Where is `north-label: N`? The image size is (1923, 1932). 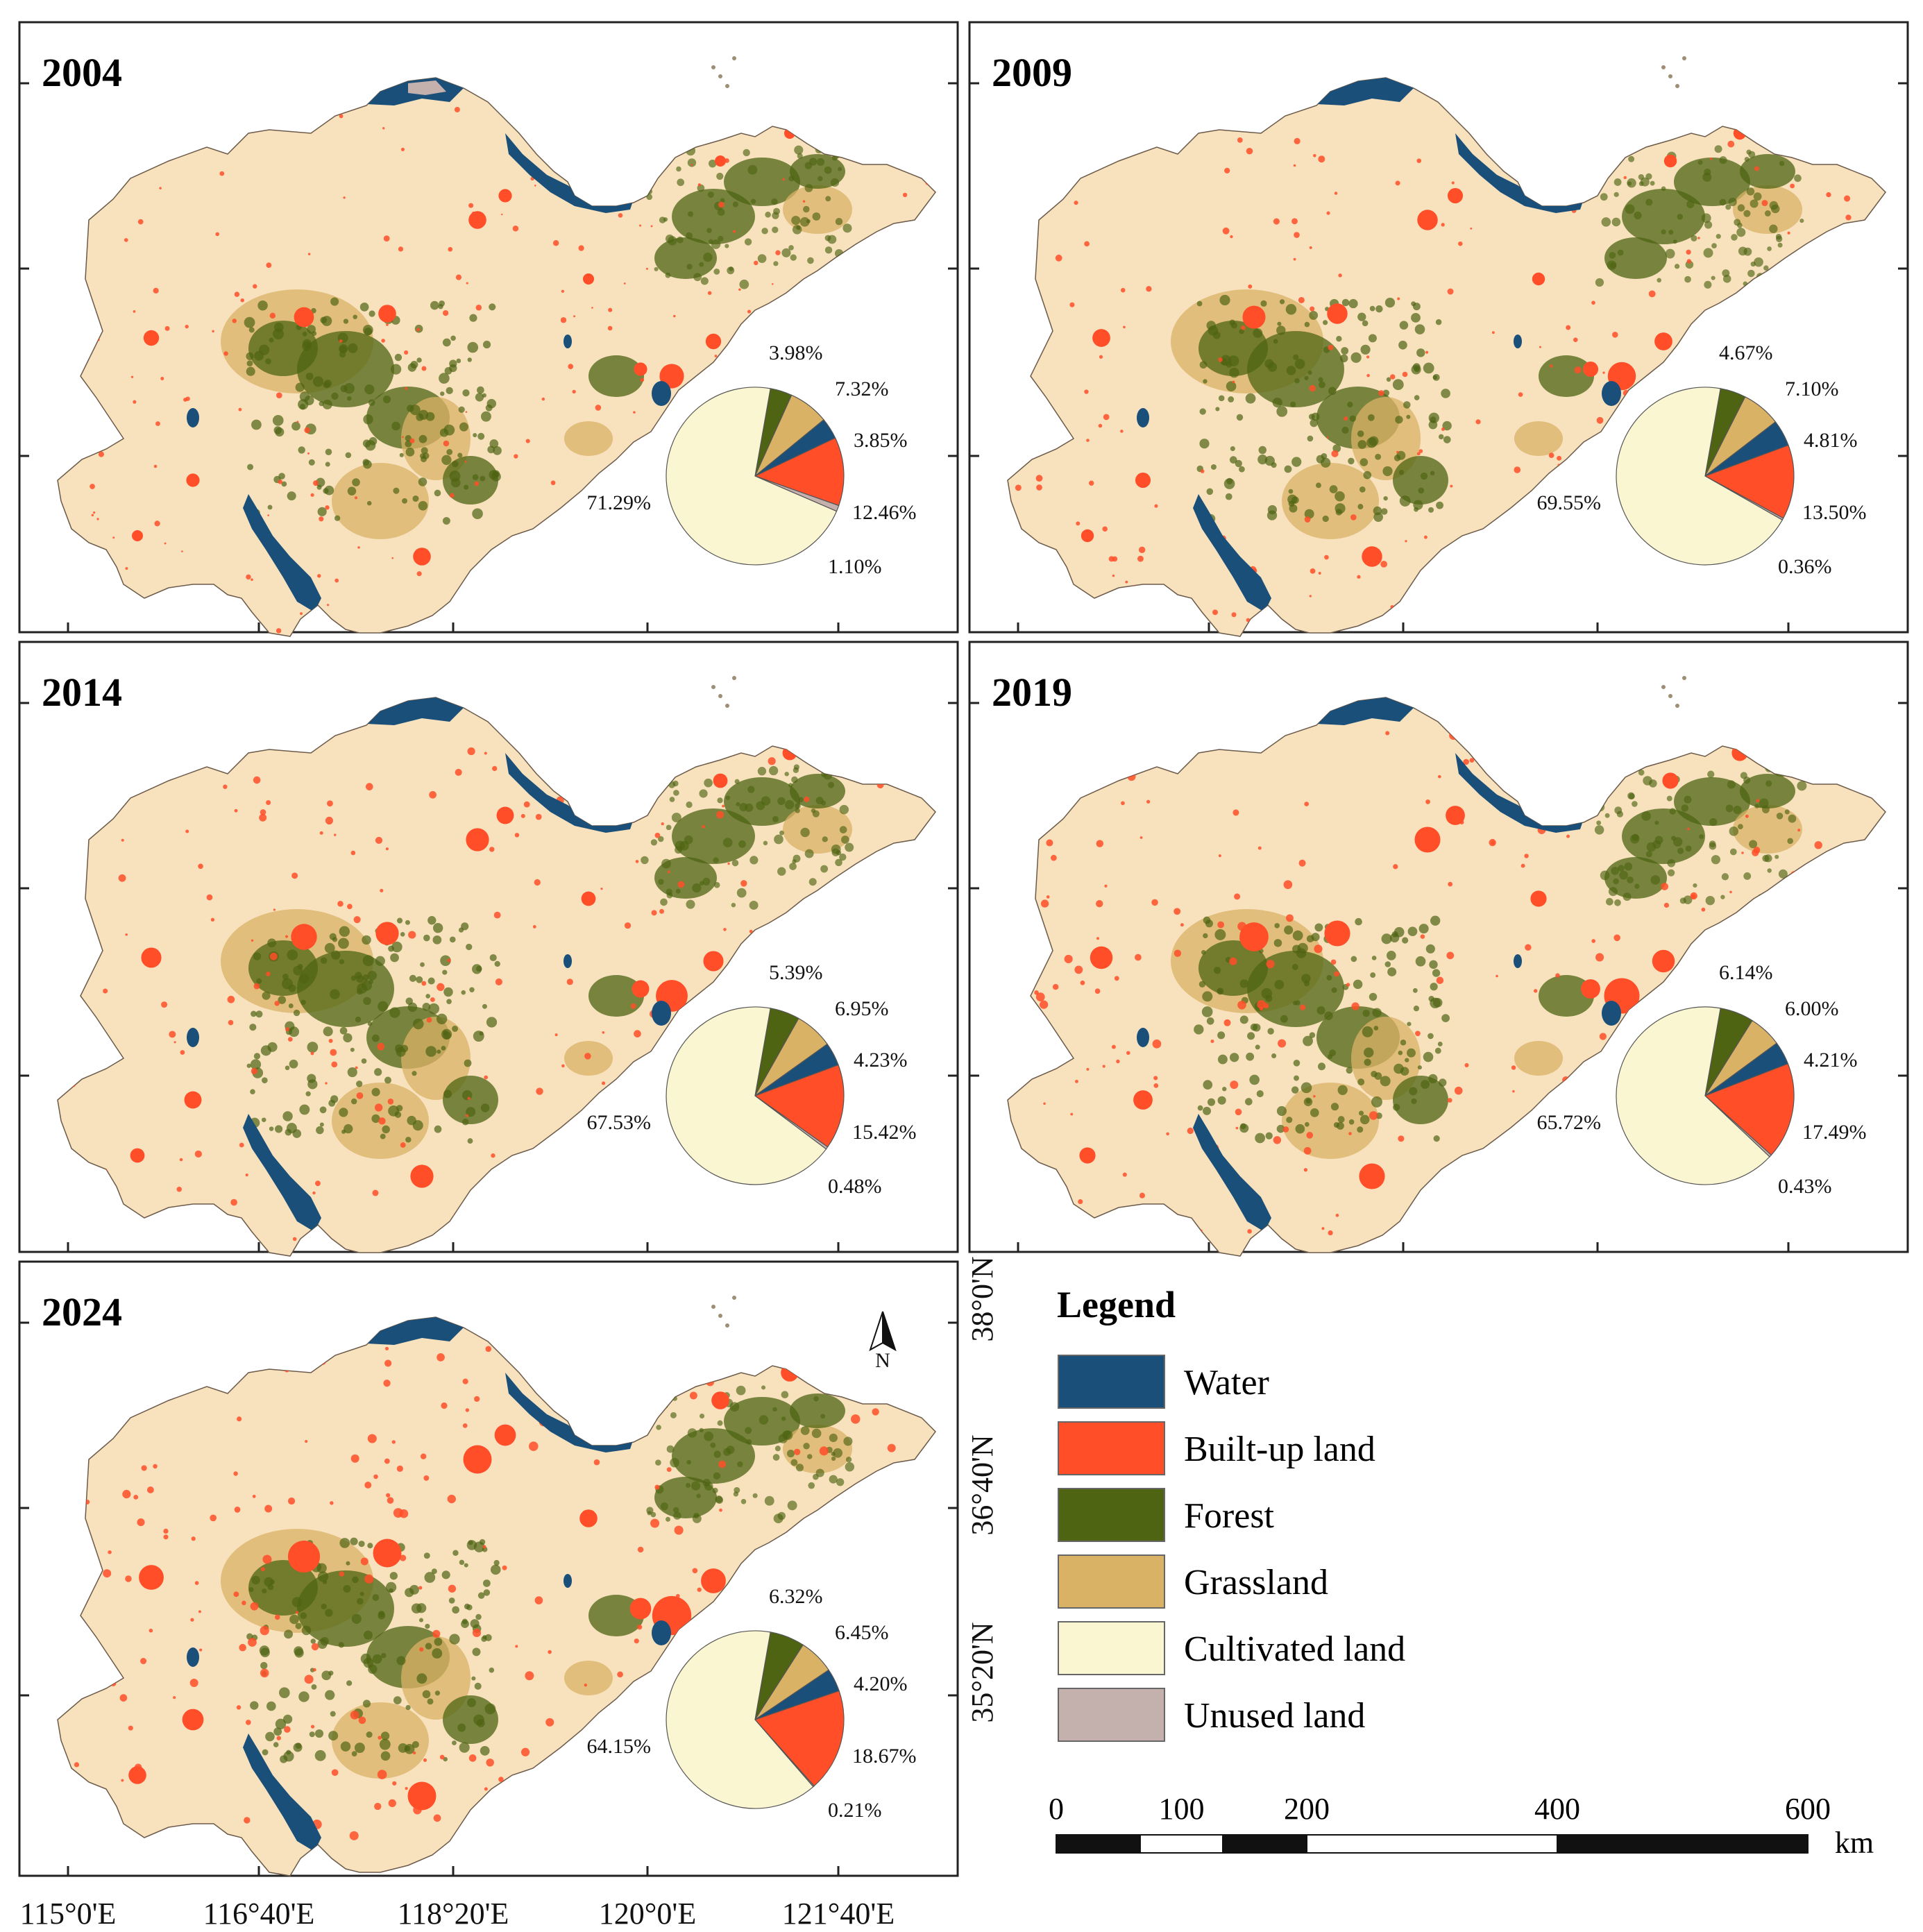 north-label: N is located at coordinates (883, 1360).